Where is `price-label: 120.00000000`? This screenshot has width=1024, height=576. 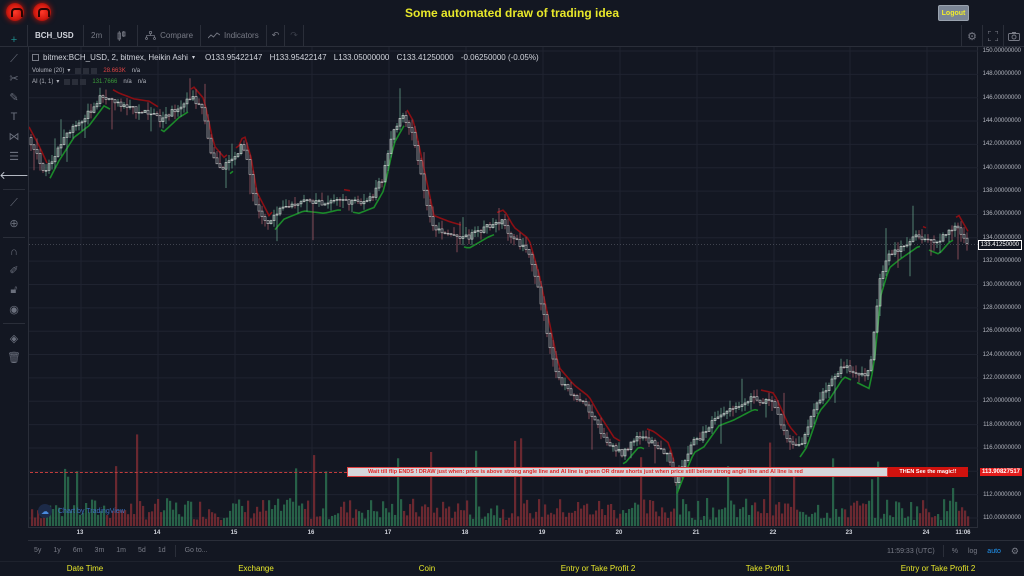
price-label: 120.00000000 is located at coordinates (1001, 401).